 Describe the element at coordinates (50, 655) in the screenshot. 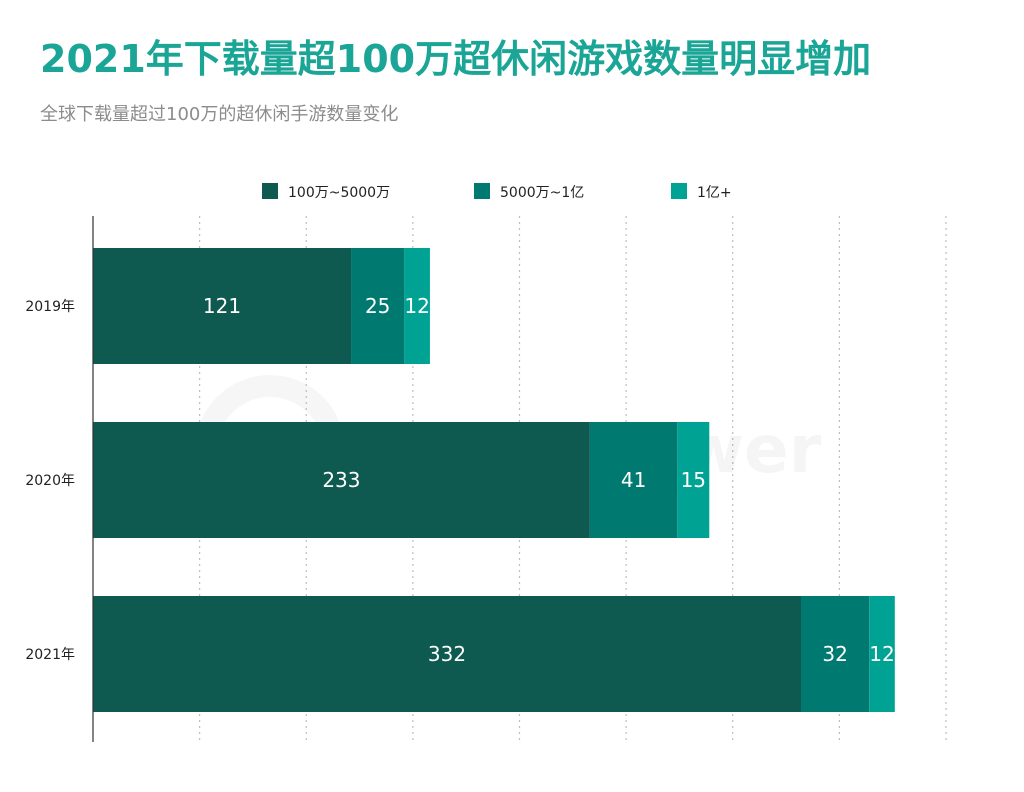

I see `category-label: 2021年` at that location.